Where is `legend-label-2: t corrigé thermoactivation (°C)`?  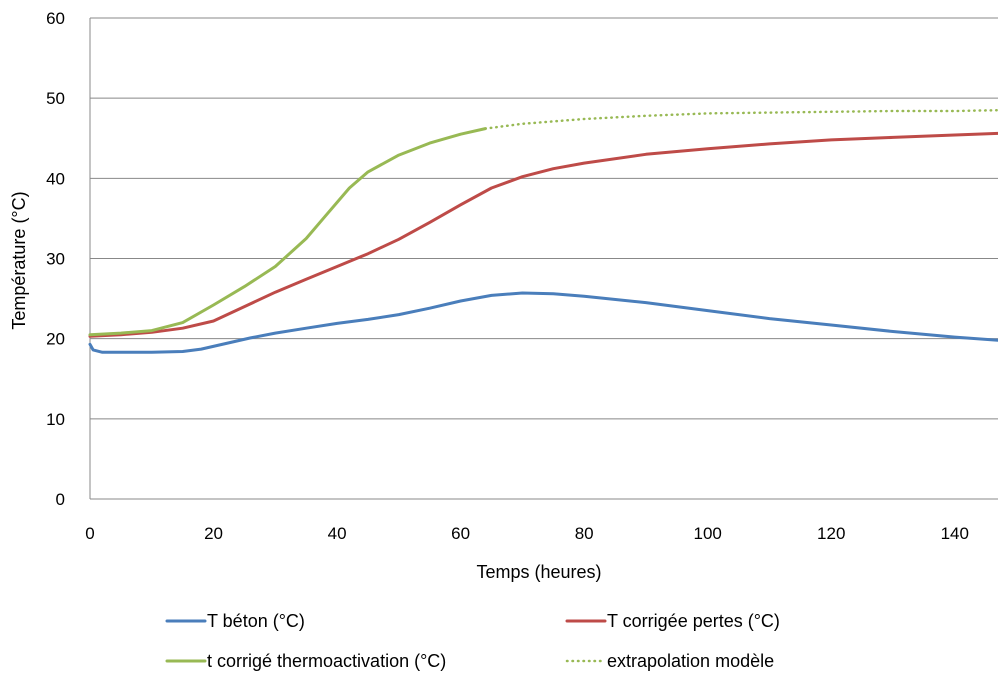
legend-label-2: t corrigé thermoactivation (°C) is located at coordinates (326, 661).